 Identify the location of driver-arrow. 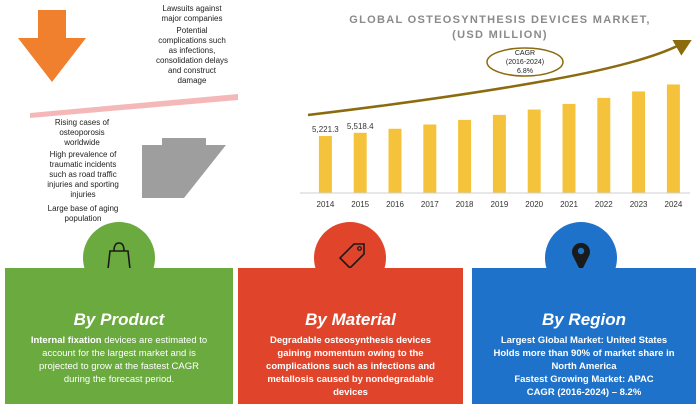
(184, 168).